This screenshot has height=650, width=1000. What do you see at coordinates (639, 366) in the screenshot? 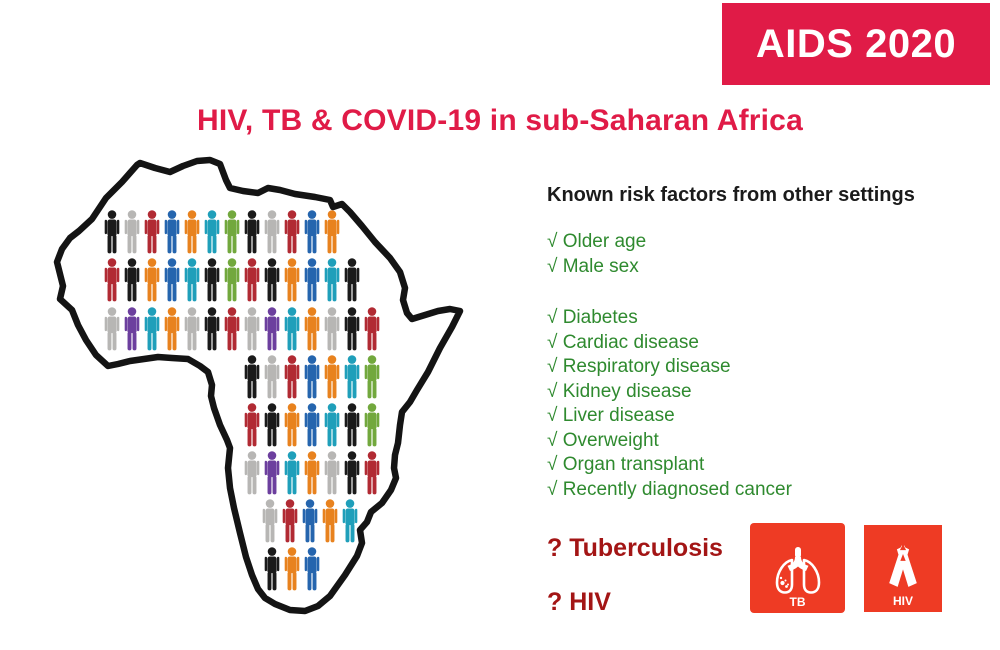
I see `risk-item: √ Respiratory disease` at bounding box center [639, 366].